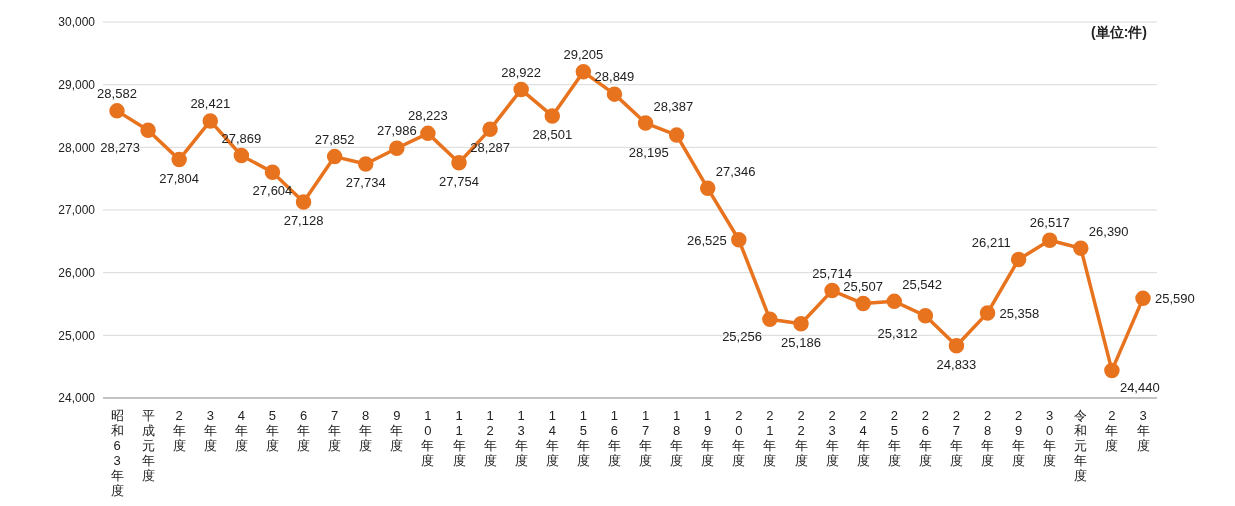 The height and width of the screenshot is (506, 1235). I want to click on data-label: 25,256, so click(742, 337).